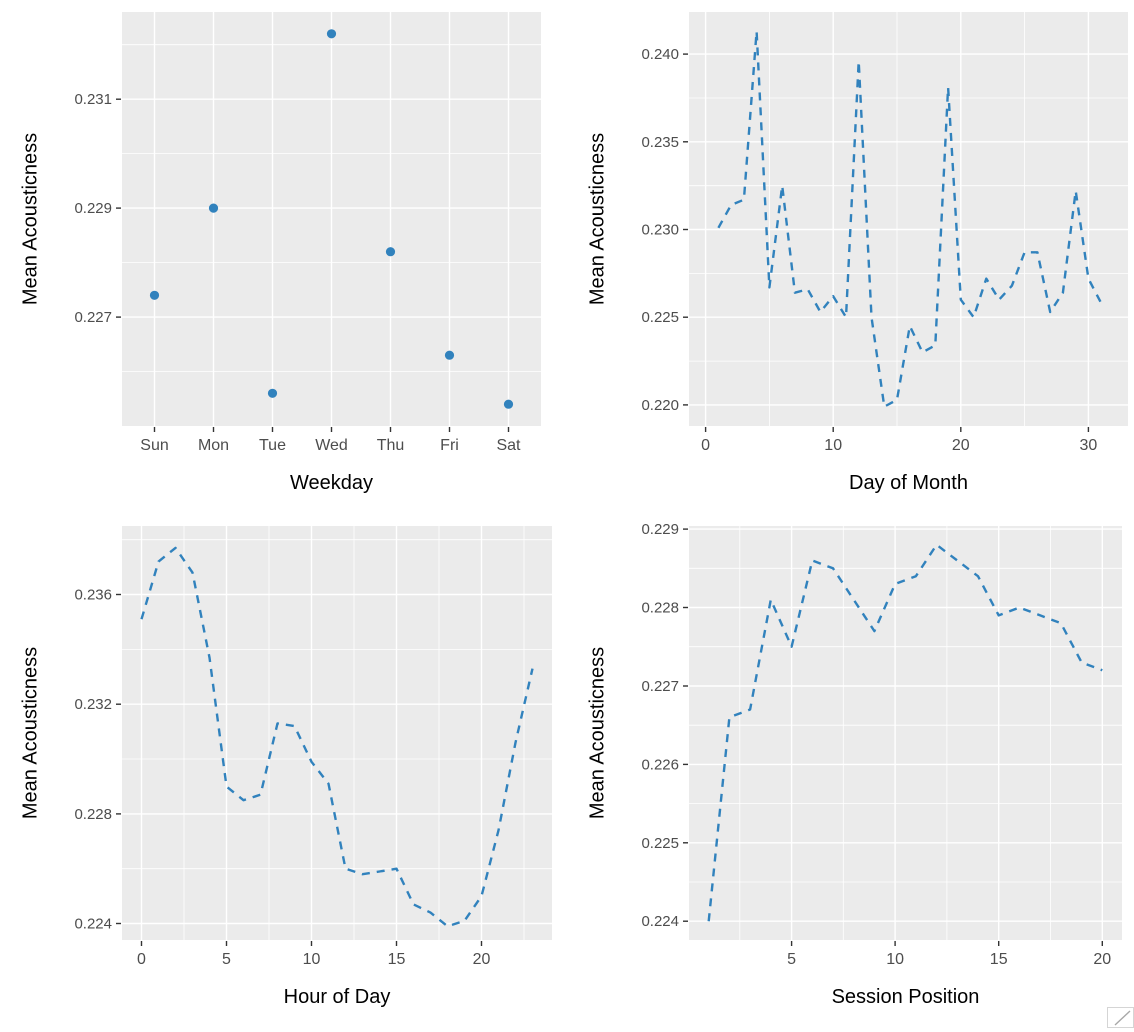 This screenshot has width=1134, height=1032. What do you see at coordinates (905, 997) in the screenshot?
I see `x-axis-title-session-position: Session Position` at bounding box center [905, 997].